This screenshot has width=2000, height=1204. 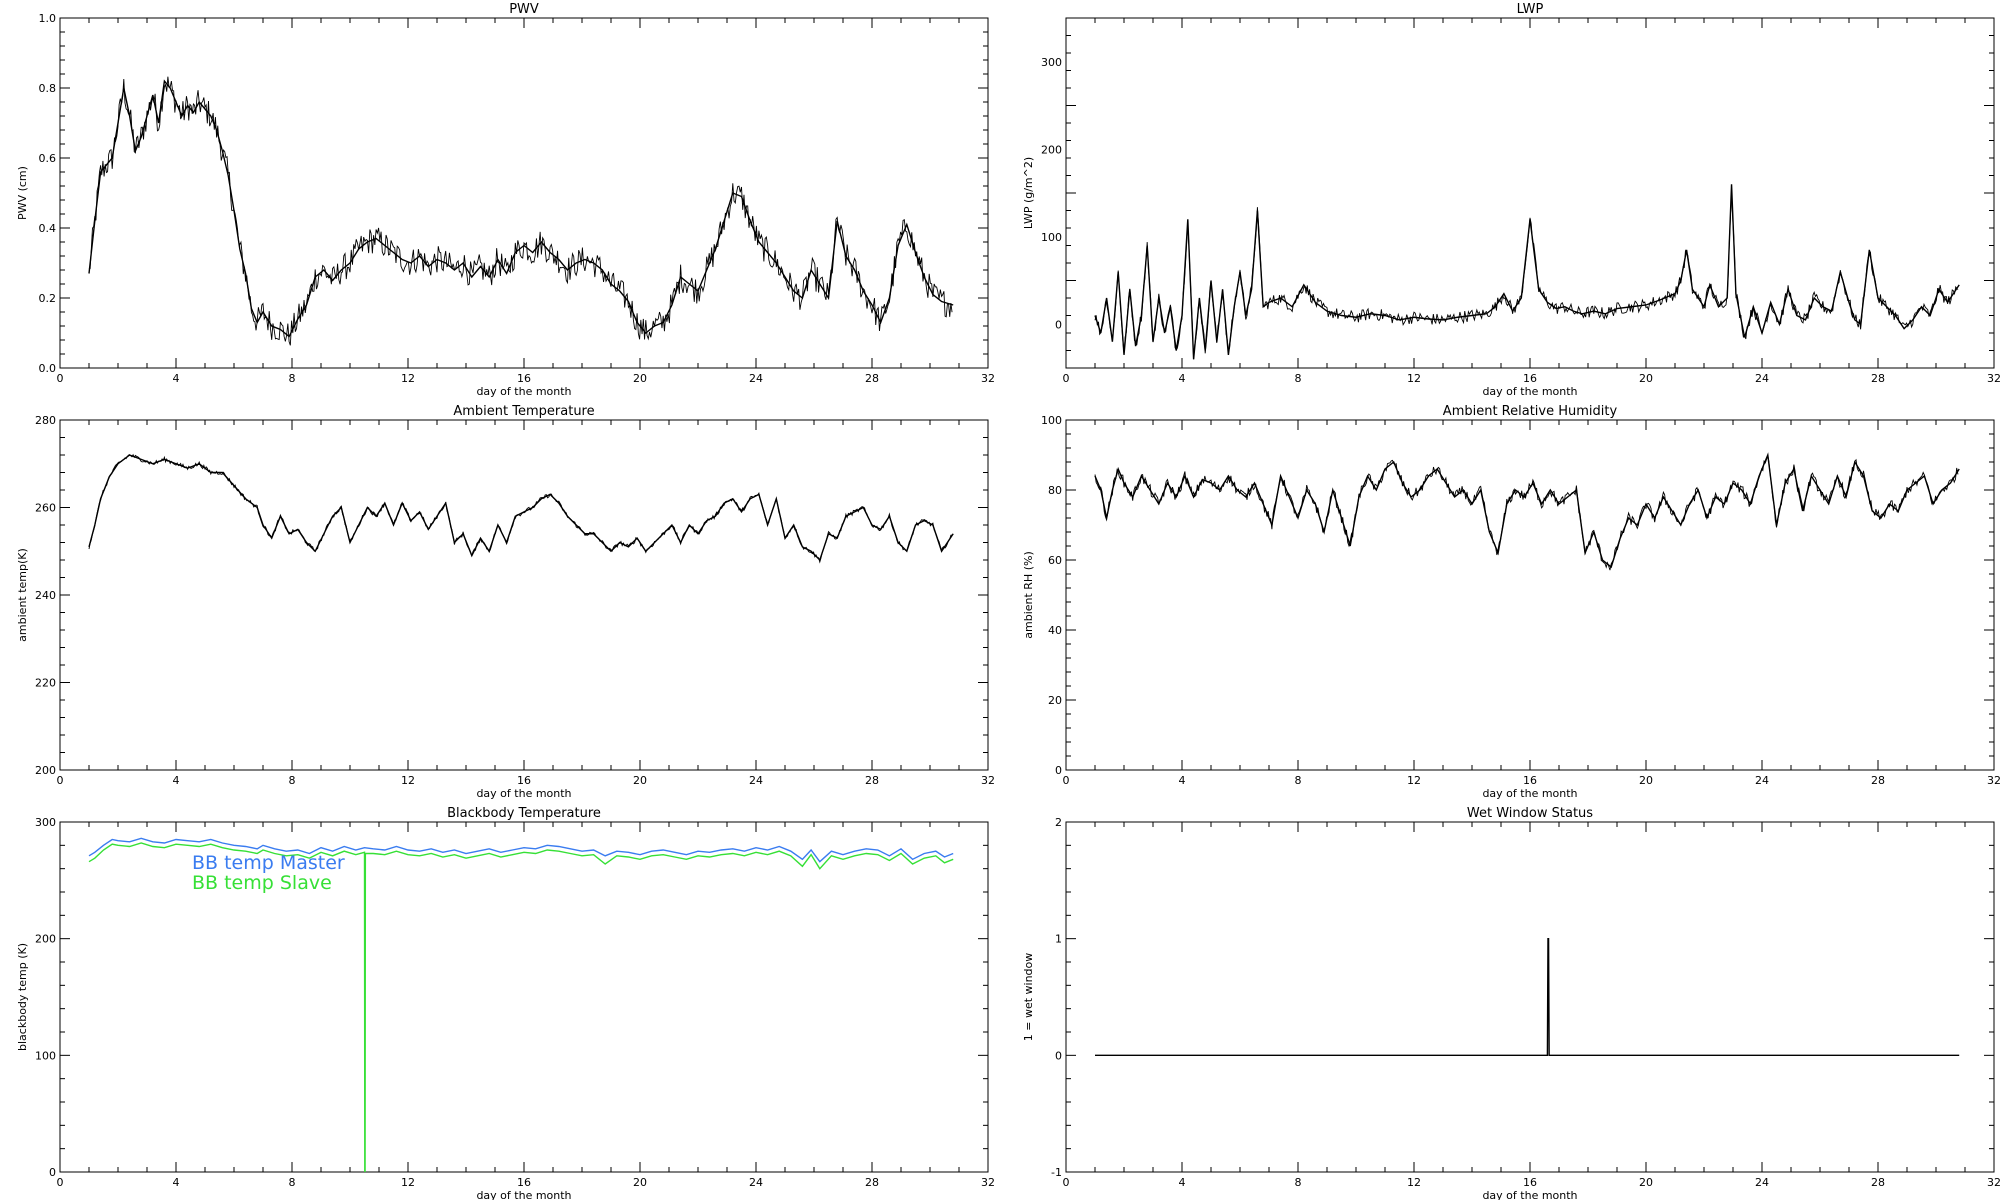 What do you see at coordinates (1028, 595) in the screenshot?
I see `y-axis-label: ambient RH (%)` at bounding box center [1028, 595].